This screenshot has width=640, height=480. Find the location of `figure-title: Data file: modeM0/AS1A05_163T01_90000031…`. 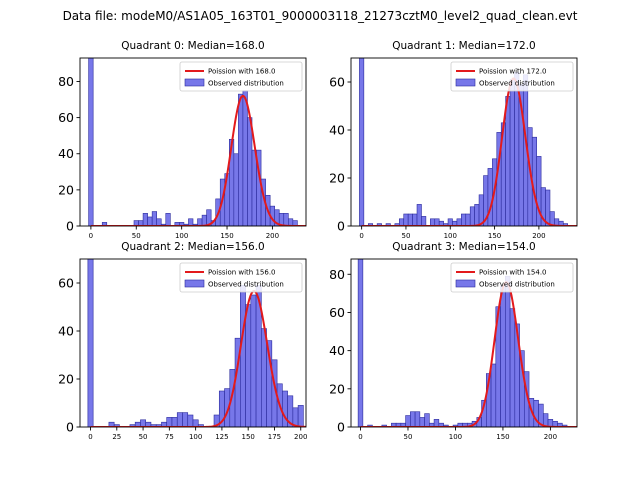

figure-title: Data file: modeM0/AS1A05_163T01_90000031… is located at coordinates (320, 16).